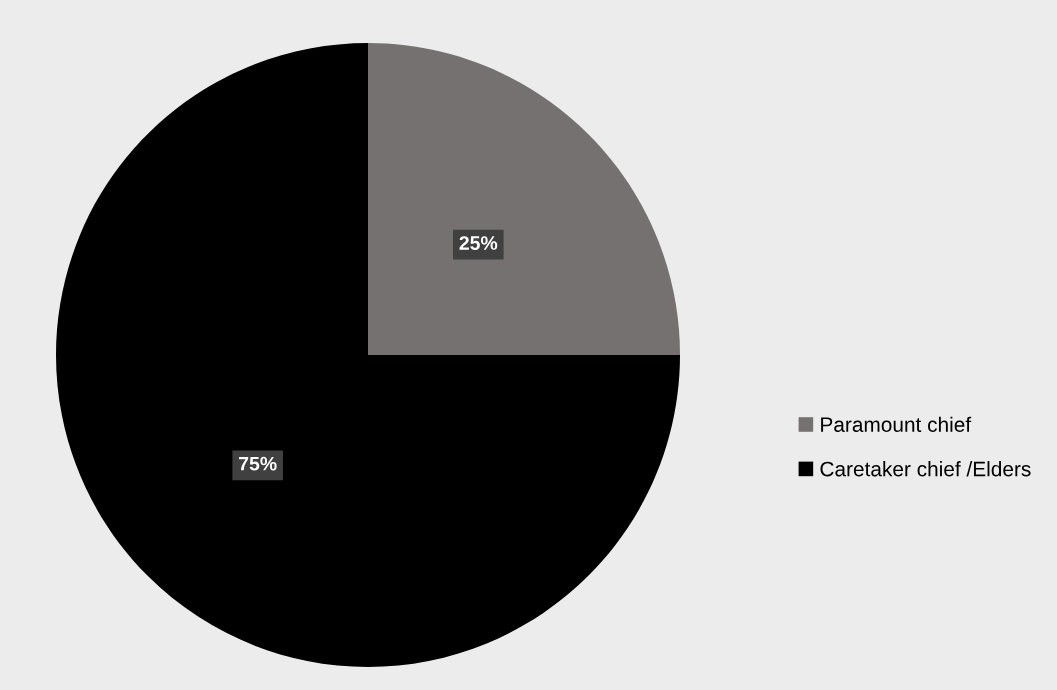  Describe the element at coordinates (478, 243) in the screenshot. I see `data-label: 25%` at that location.